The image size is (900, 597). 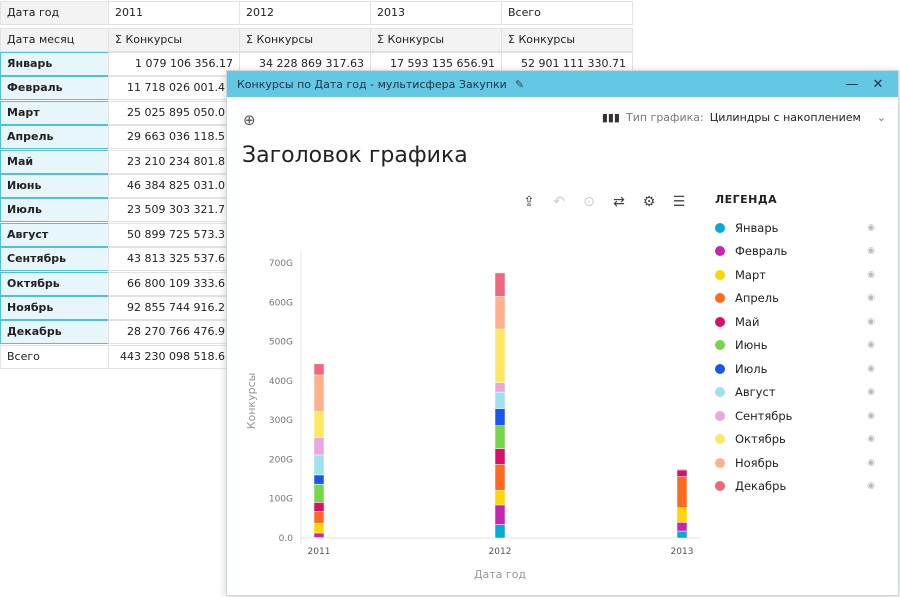 What do you see at coordinates (54, 259) in the screenshot?
I see `row-label: Сентябрь` at bounding box center [54, 259].